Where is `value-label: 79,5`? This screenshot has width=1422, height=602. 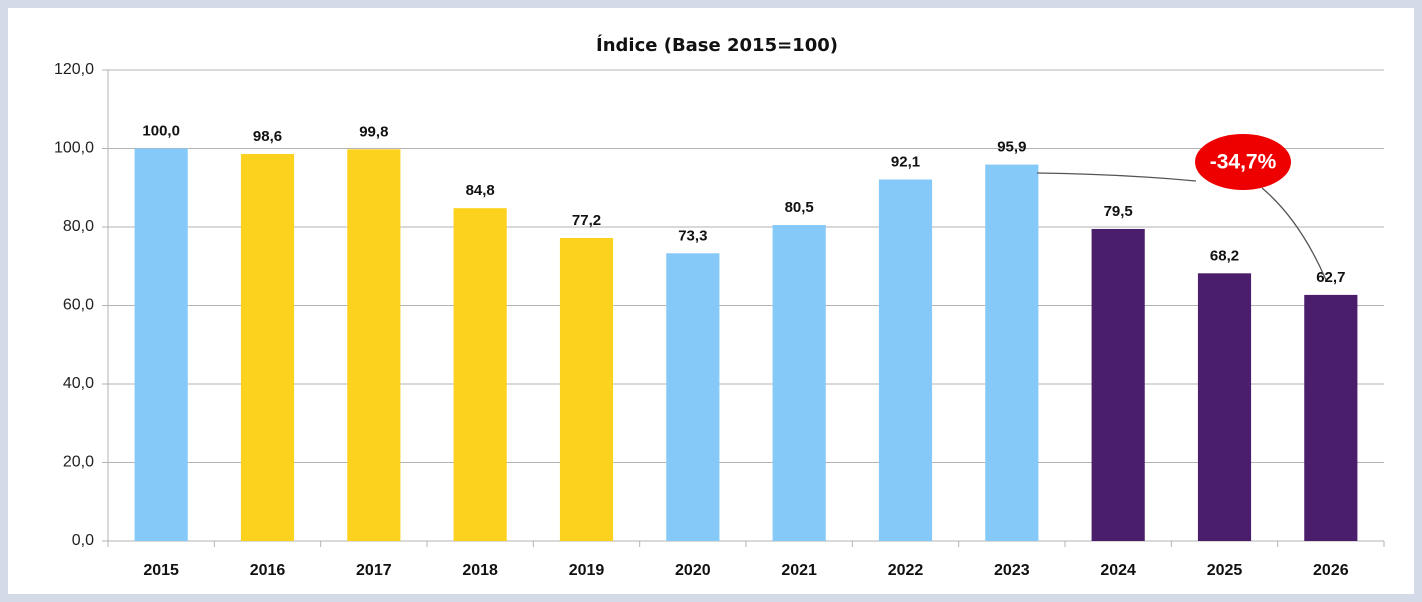
value-label: 79,5 is located at coordinates (1118, 211).